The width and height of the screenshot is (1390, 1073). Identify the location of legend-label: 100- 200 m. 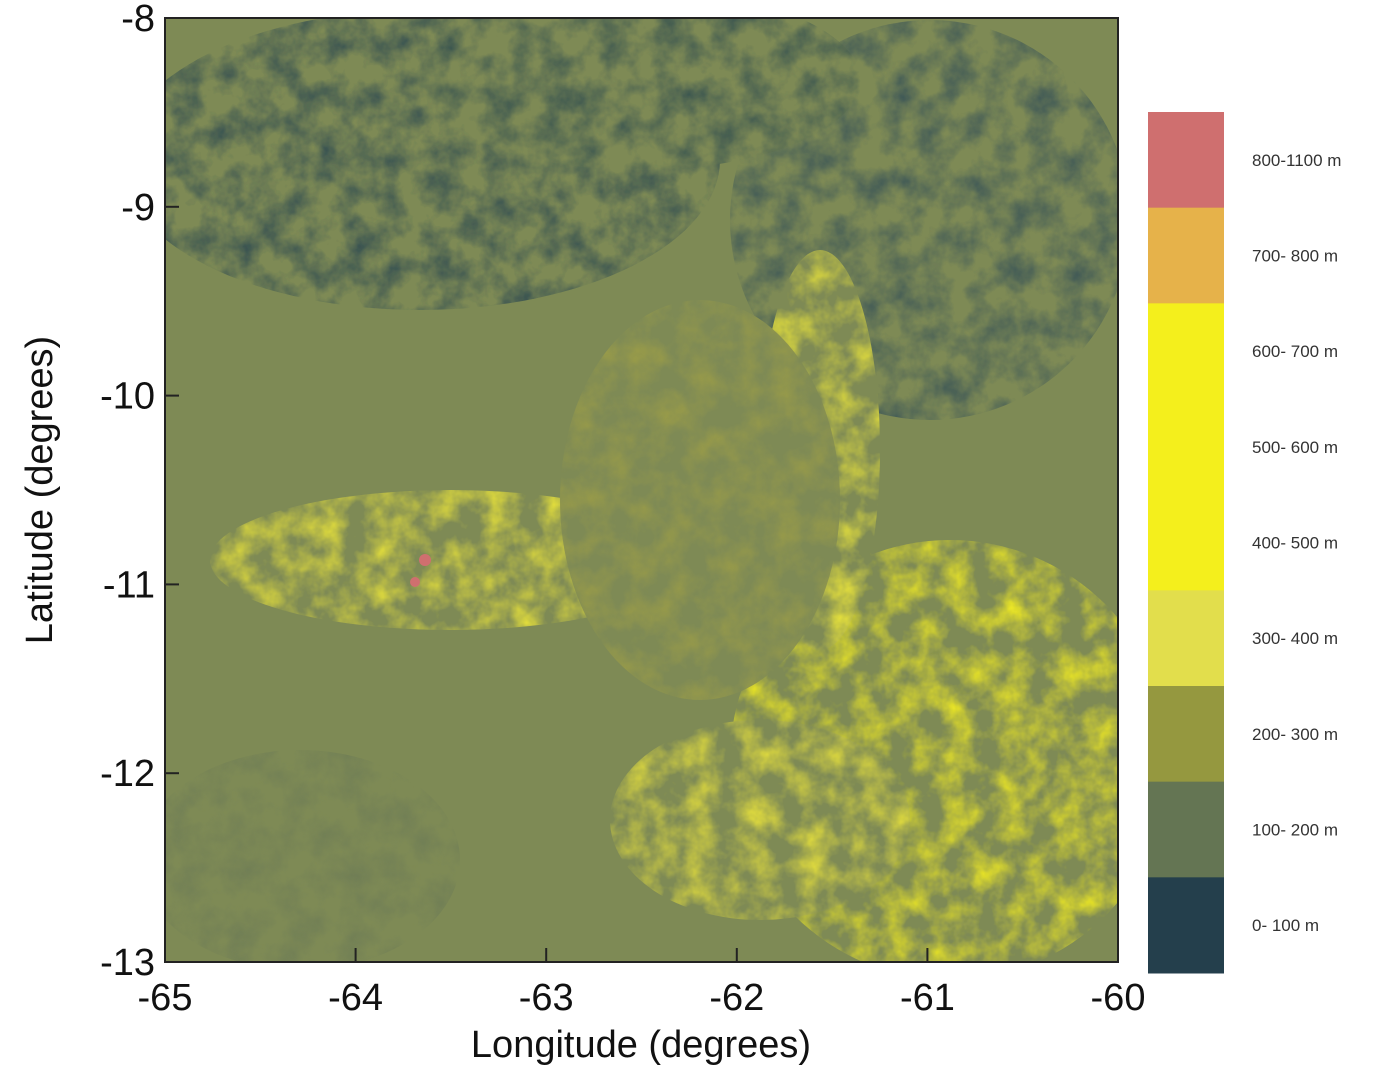
(1295, 830).